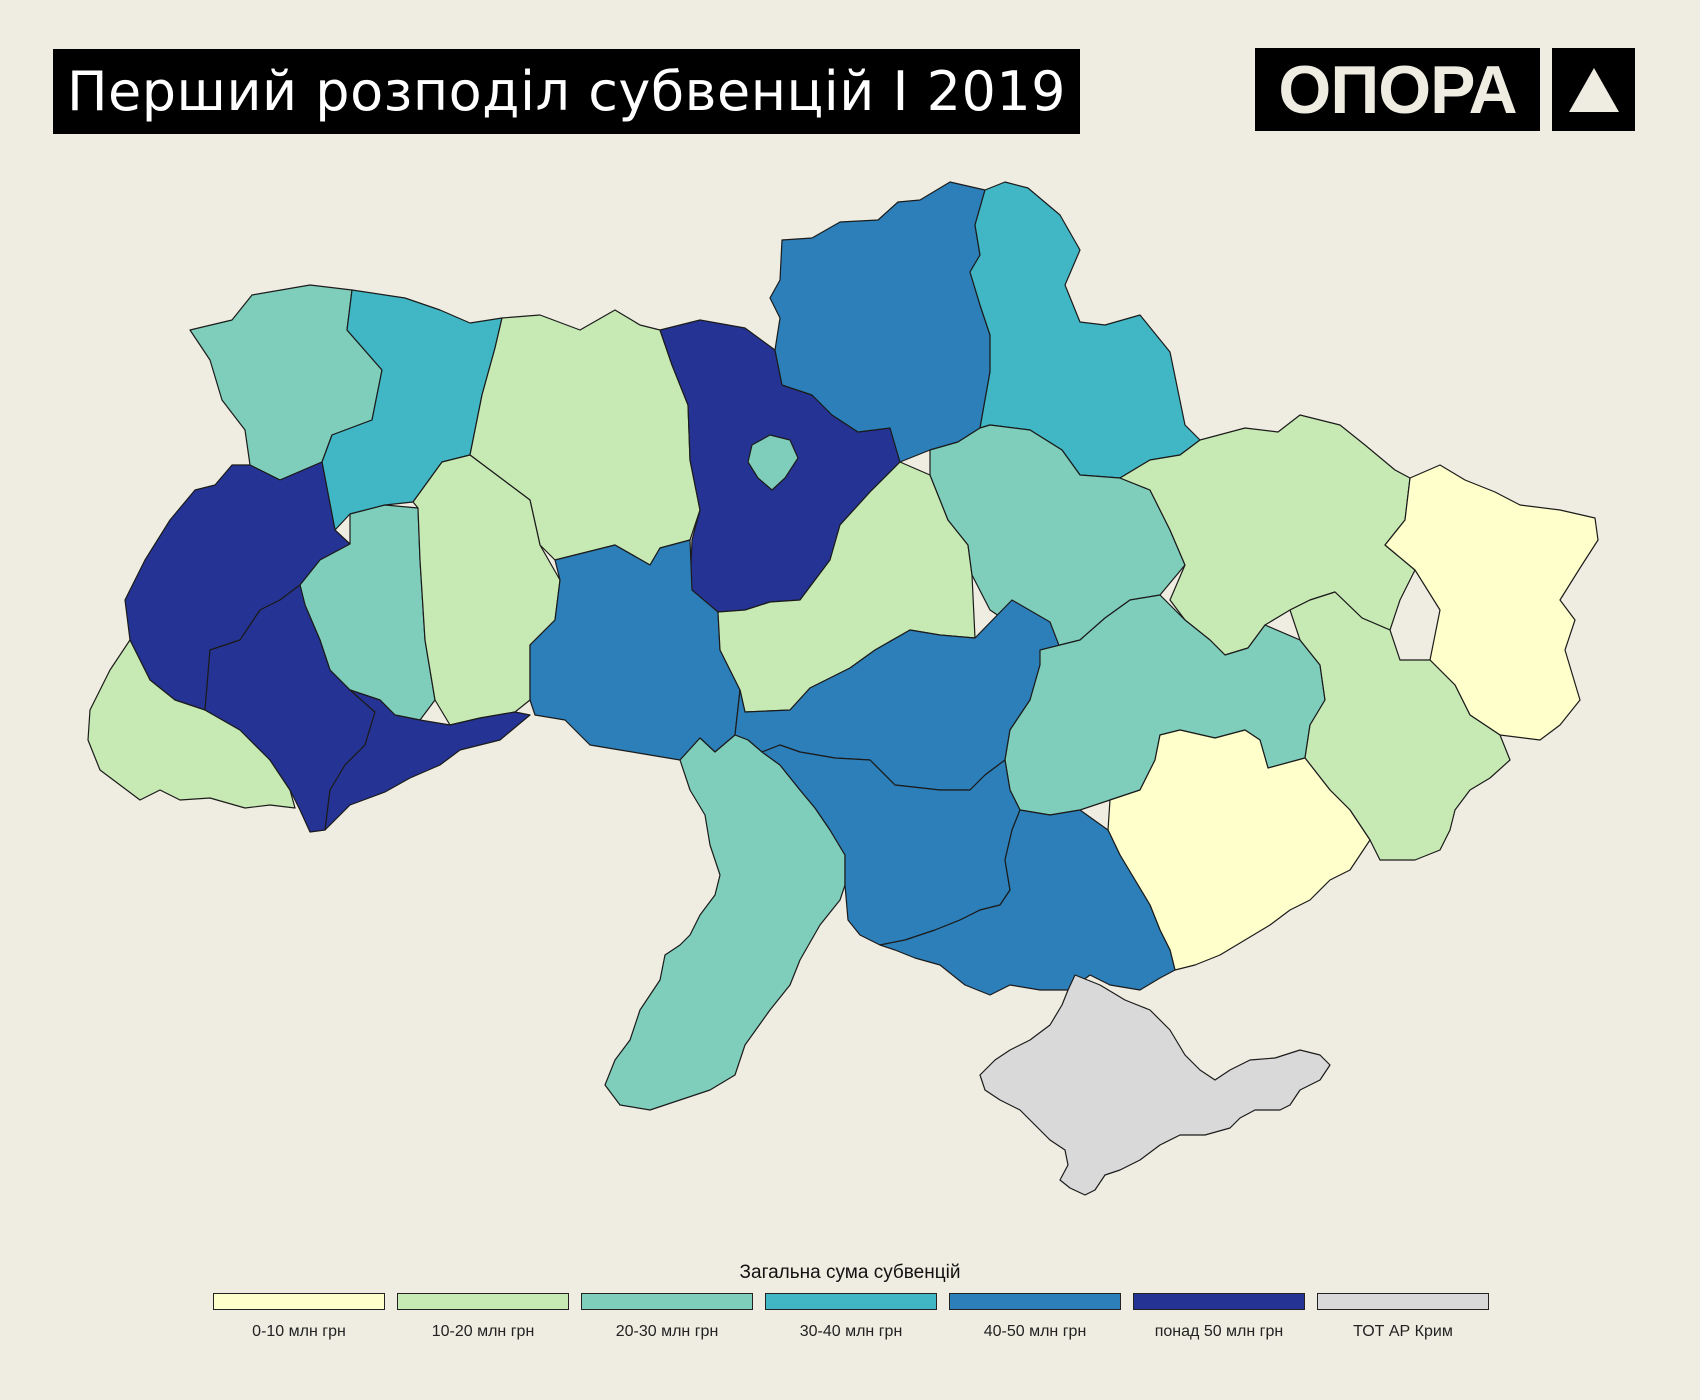 This screenshot has height=1400, width=1700. What do you see at coordinates (850, 1272) in the screenshot?
I see `legend-title: Загальна сума субвенцій` at bounding box center [850, 1272].